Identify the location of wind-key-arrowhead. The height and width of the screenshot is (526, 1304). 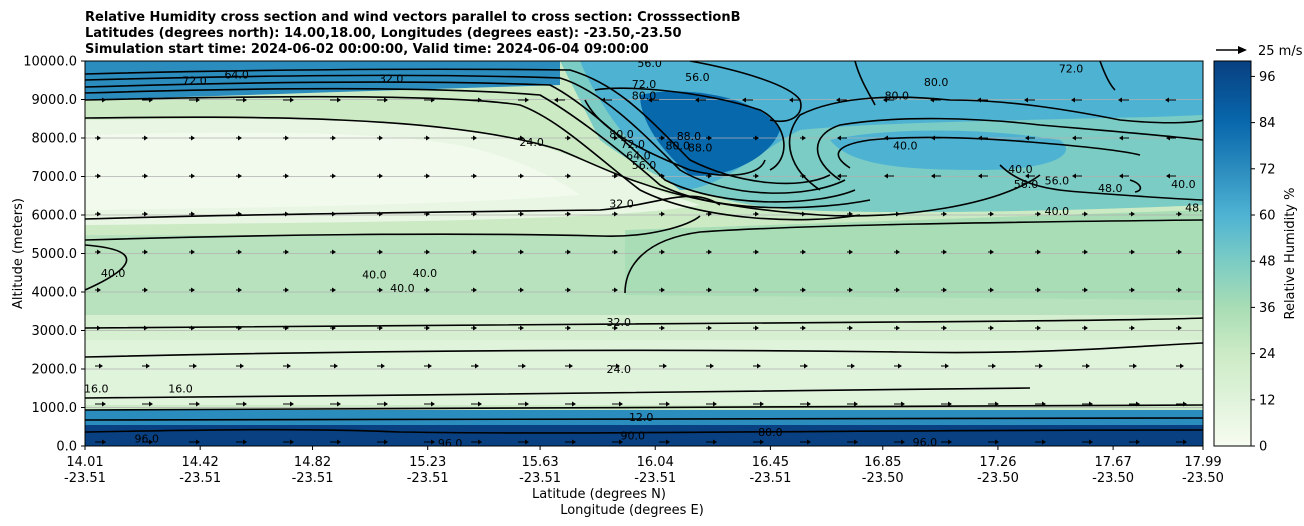
(1242, 50).